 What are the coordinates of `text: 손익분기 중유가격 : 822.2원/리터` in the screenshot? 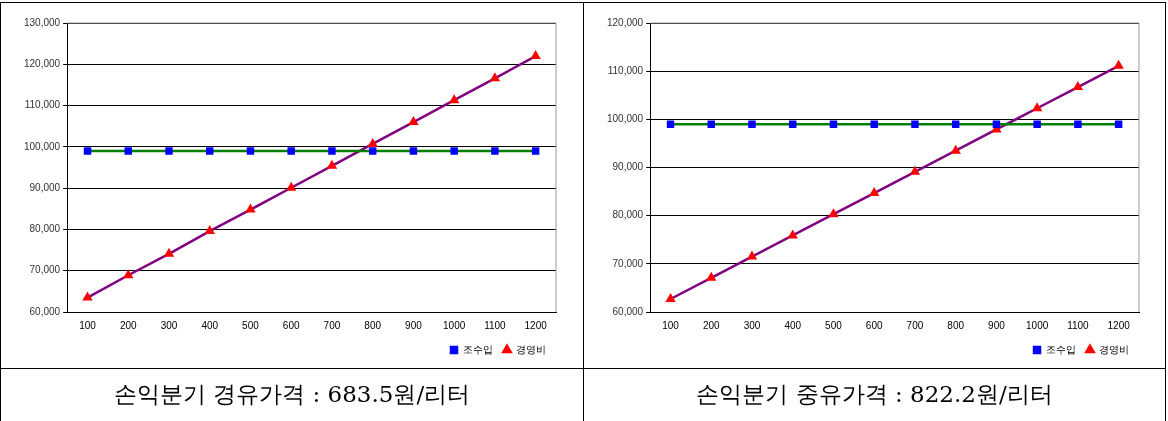 It's located at (874, 394).